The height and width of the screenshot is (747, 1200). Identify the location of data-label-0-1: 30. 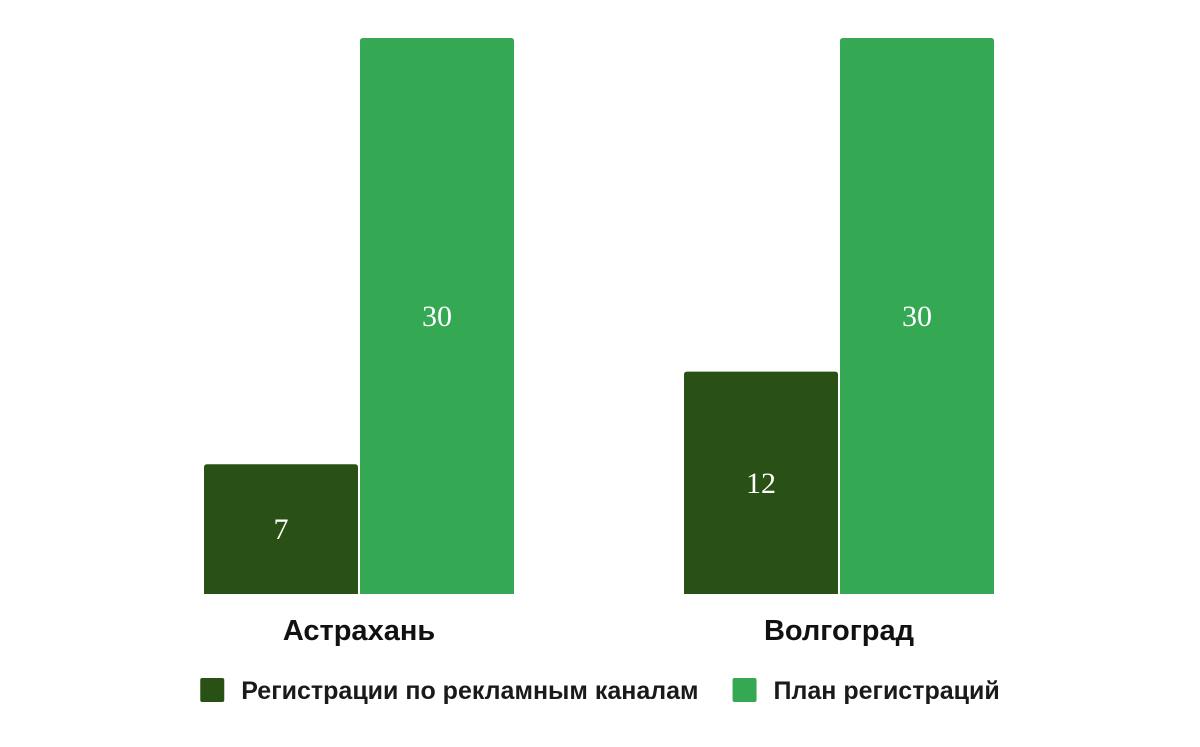
(437, 316).